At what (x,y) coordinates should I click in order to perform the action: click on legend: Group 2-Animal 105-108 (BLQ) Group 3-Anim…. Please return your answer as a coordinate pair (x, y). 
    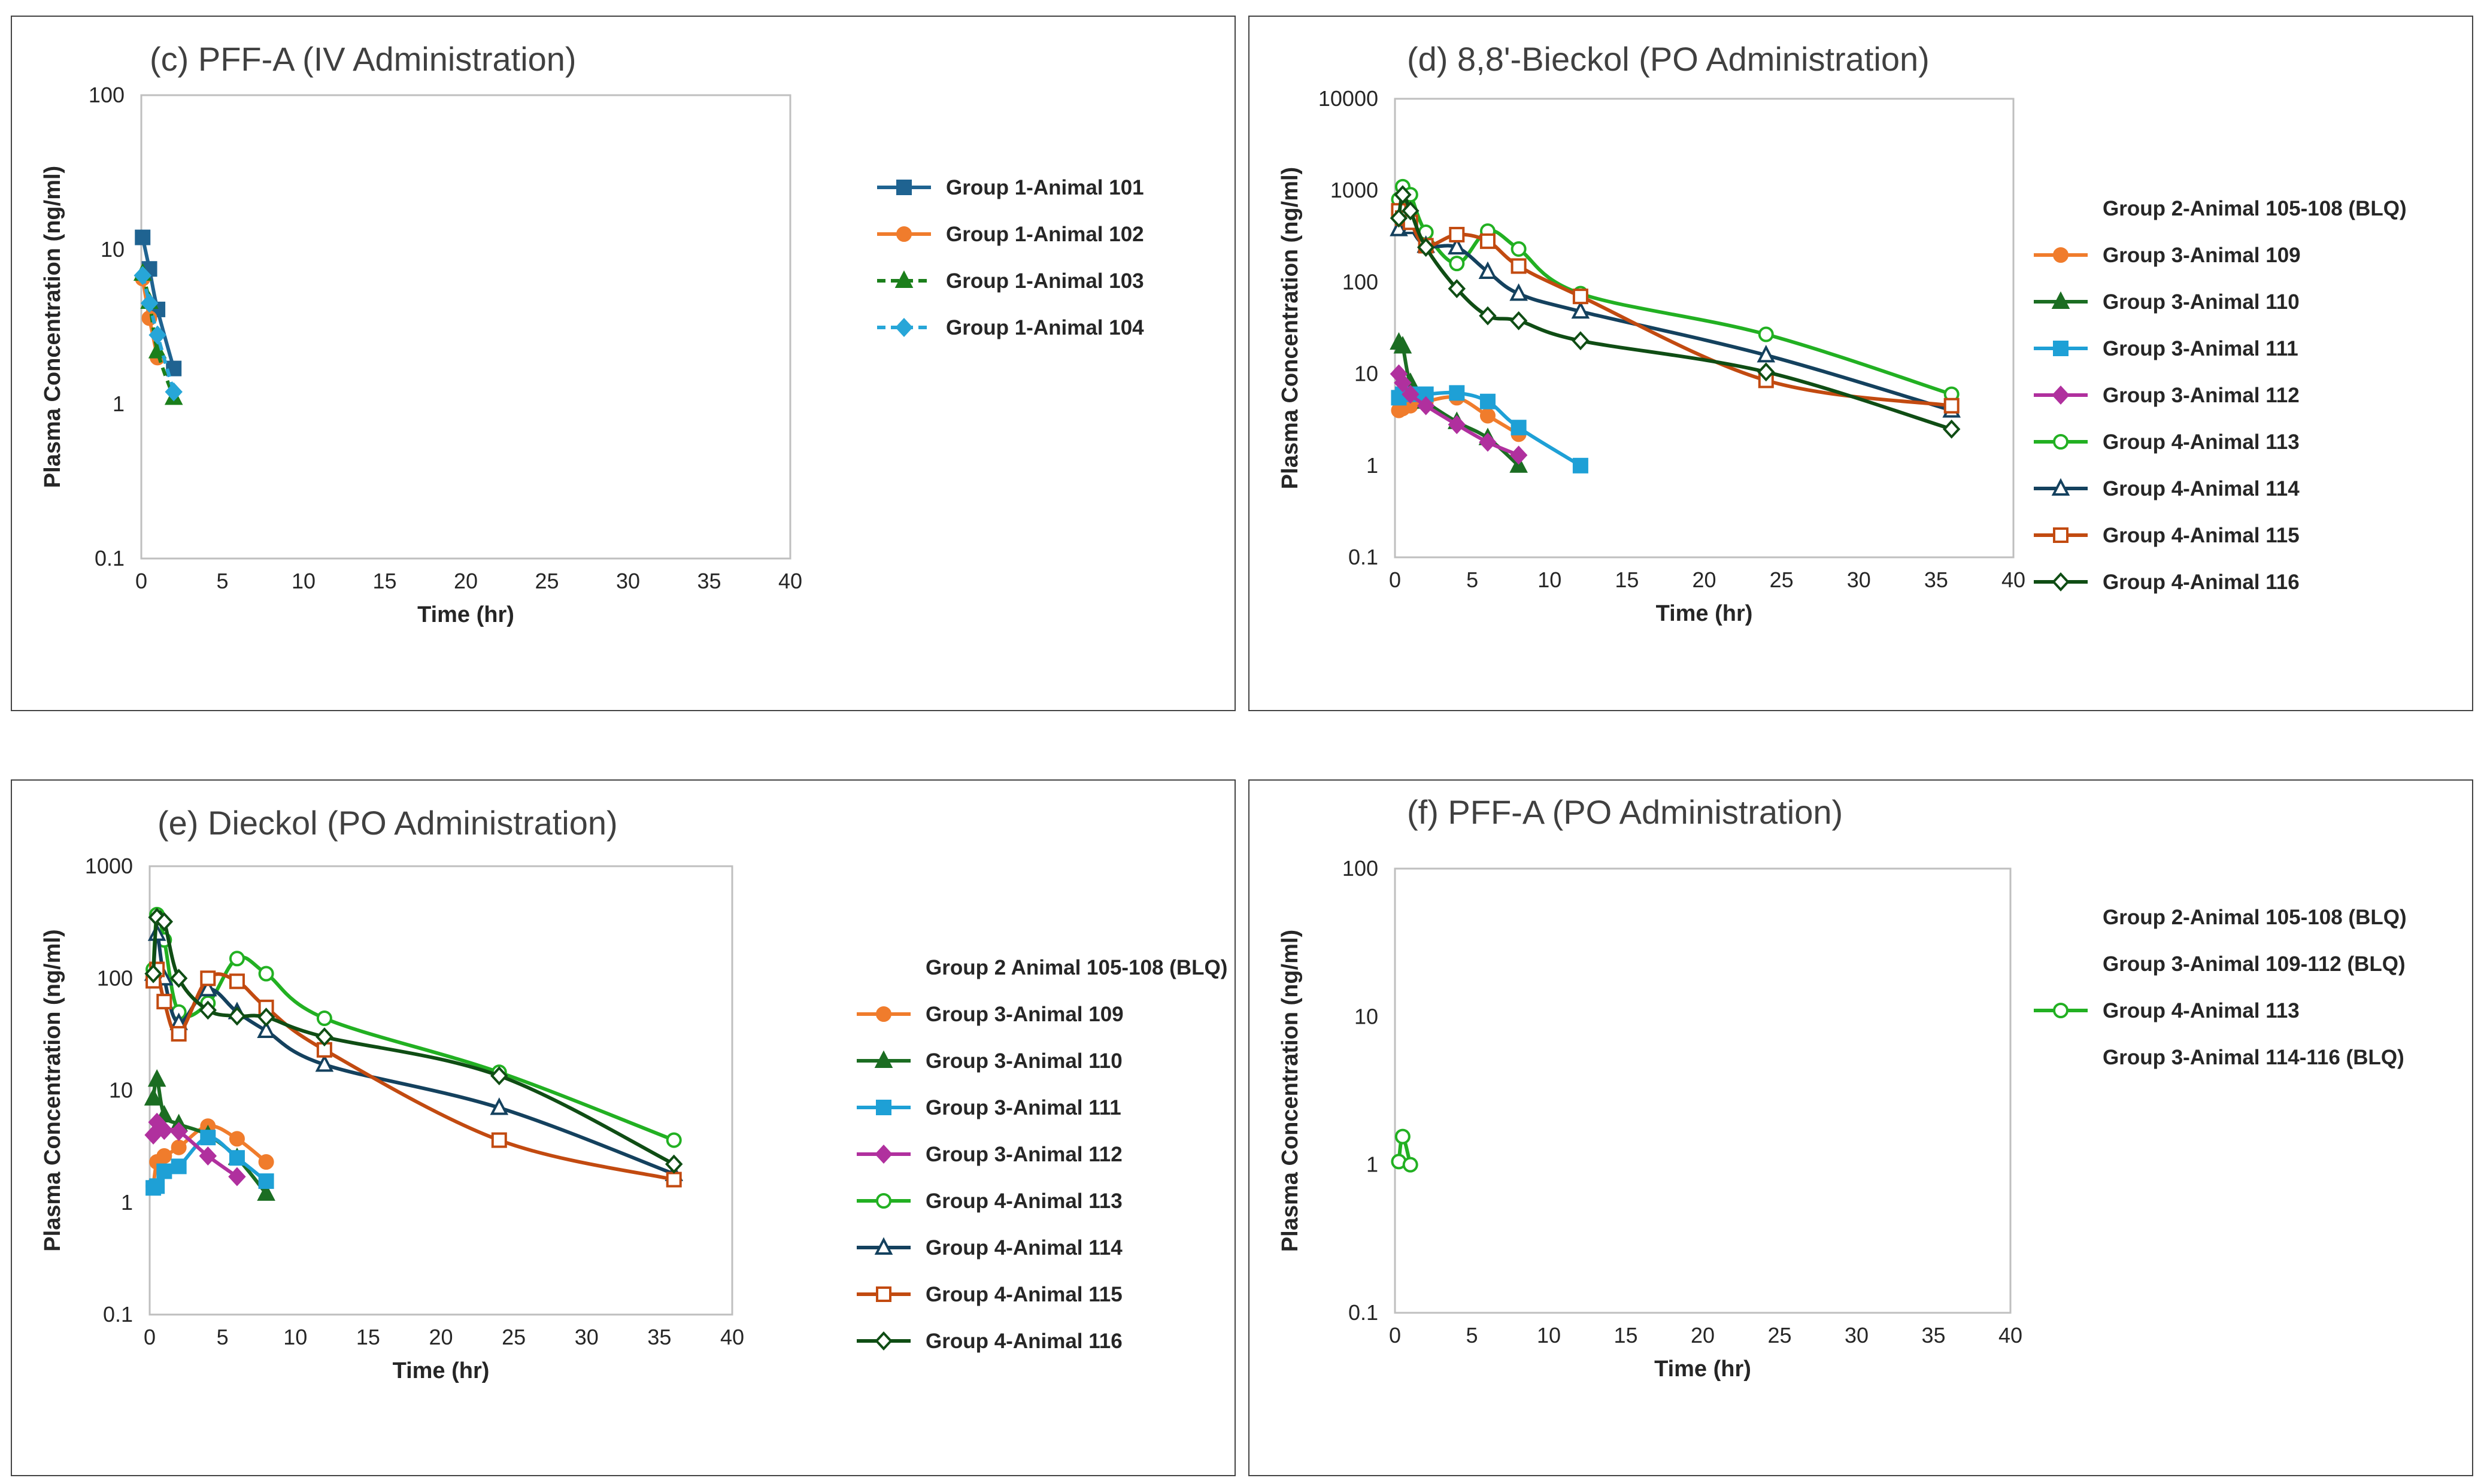
    Looking at the image, I should click on (2220, 987).